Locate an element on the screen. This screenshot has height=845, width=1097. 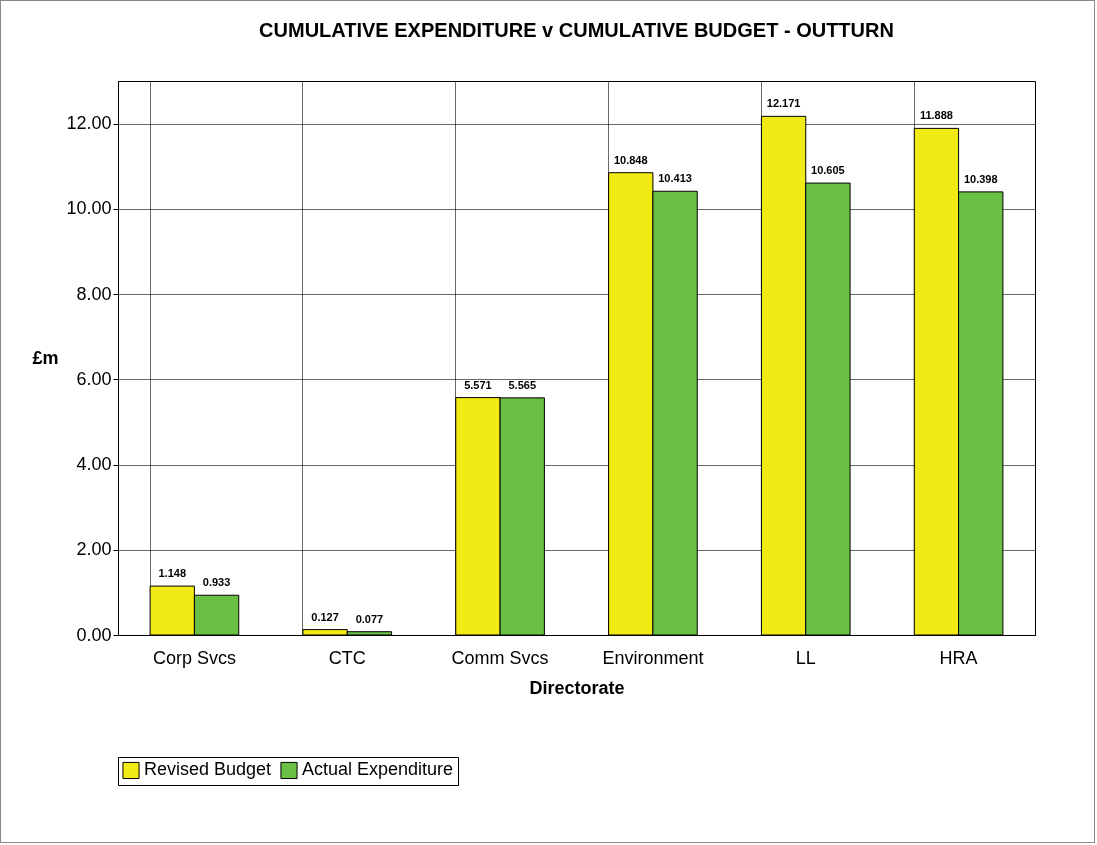
legend-label: Revised Budget is located at coordinates (208, 769).